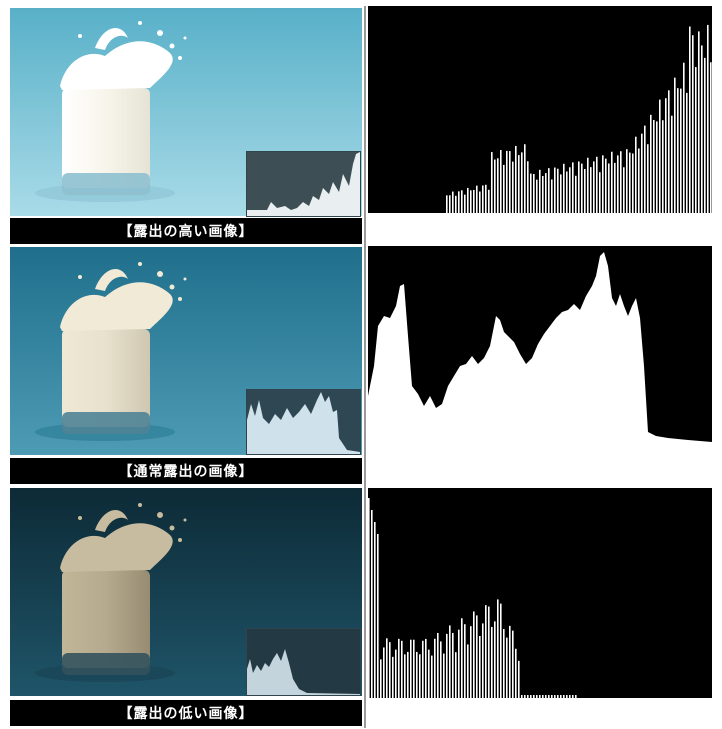 Image resolution: width=722 pixels, height=729 pixels. I want to click on inset-histogram-low, so click(303, 662).